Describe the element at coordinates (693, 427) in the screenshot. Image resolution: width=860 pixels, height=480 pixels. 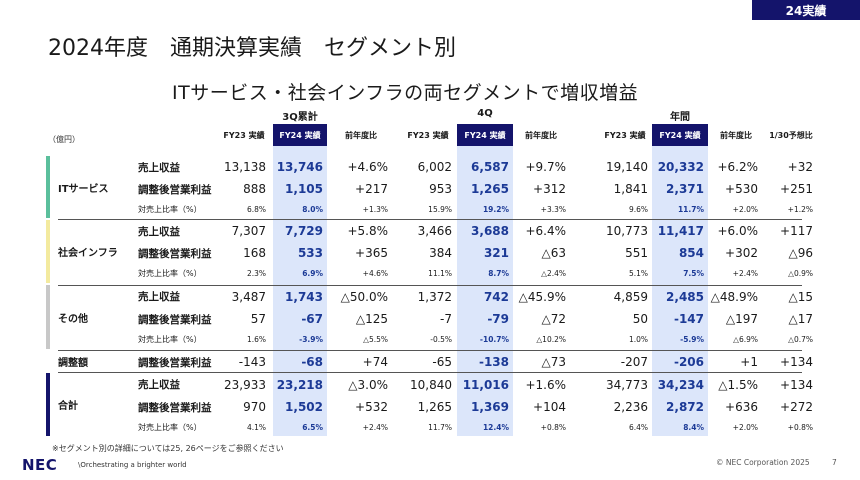
I see `table-cell: 8.4%` at that location.